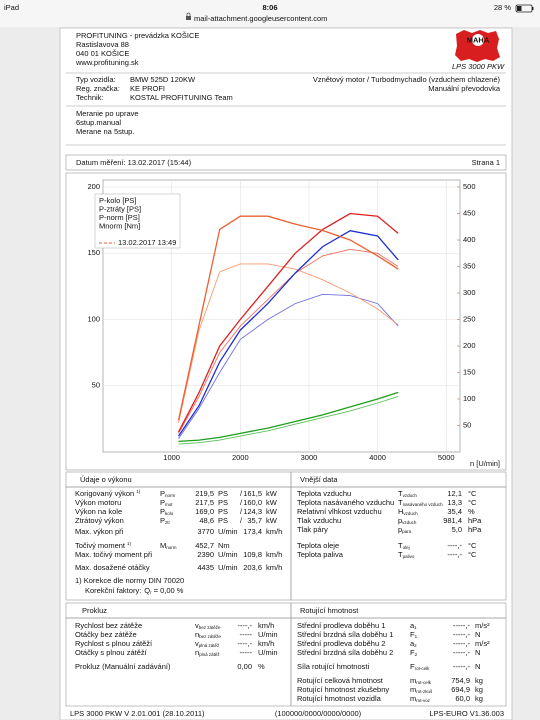 The height and width of the screenshot is (720, 540). Describe the element at coordinates (377, 457) in the screenshot. I see `x-tick-label: 4000` at that location.